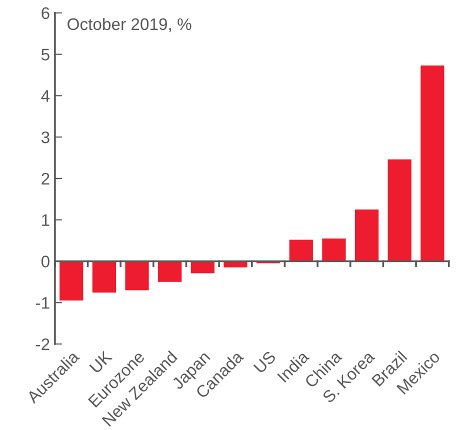  What do you see at coordinates (46, 178) in the screenshot?
I see `y-tick-label: 2` at bounding box center [46, 178].